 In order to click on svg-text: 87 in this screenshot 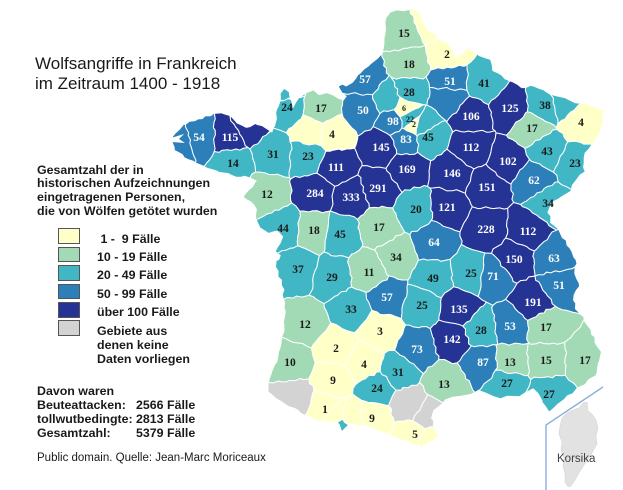, I will do `click(483, 363)`.